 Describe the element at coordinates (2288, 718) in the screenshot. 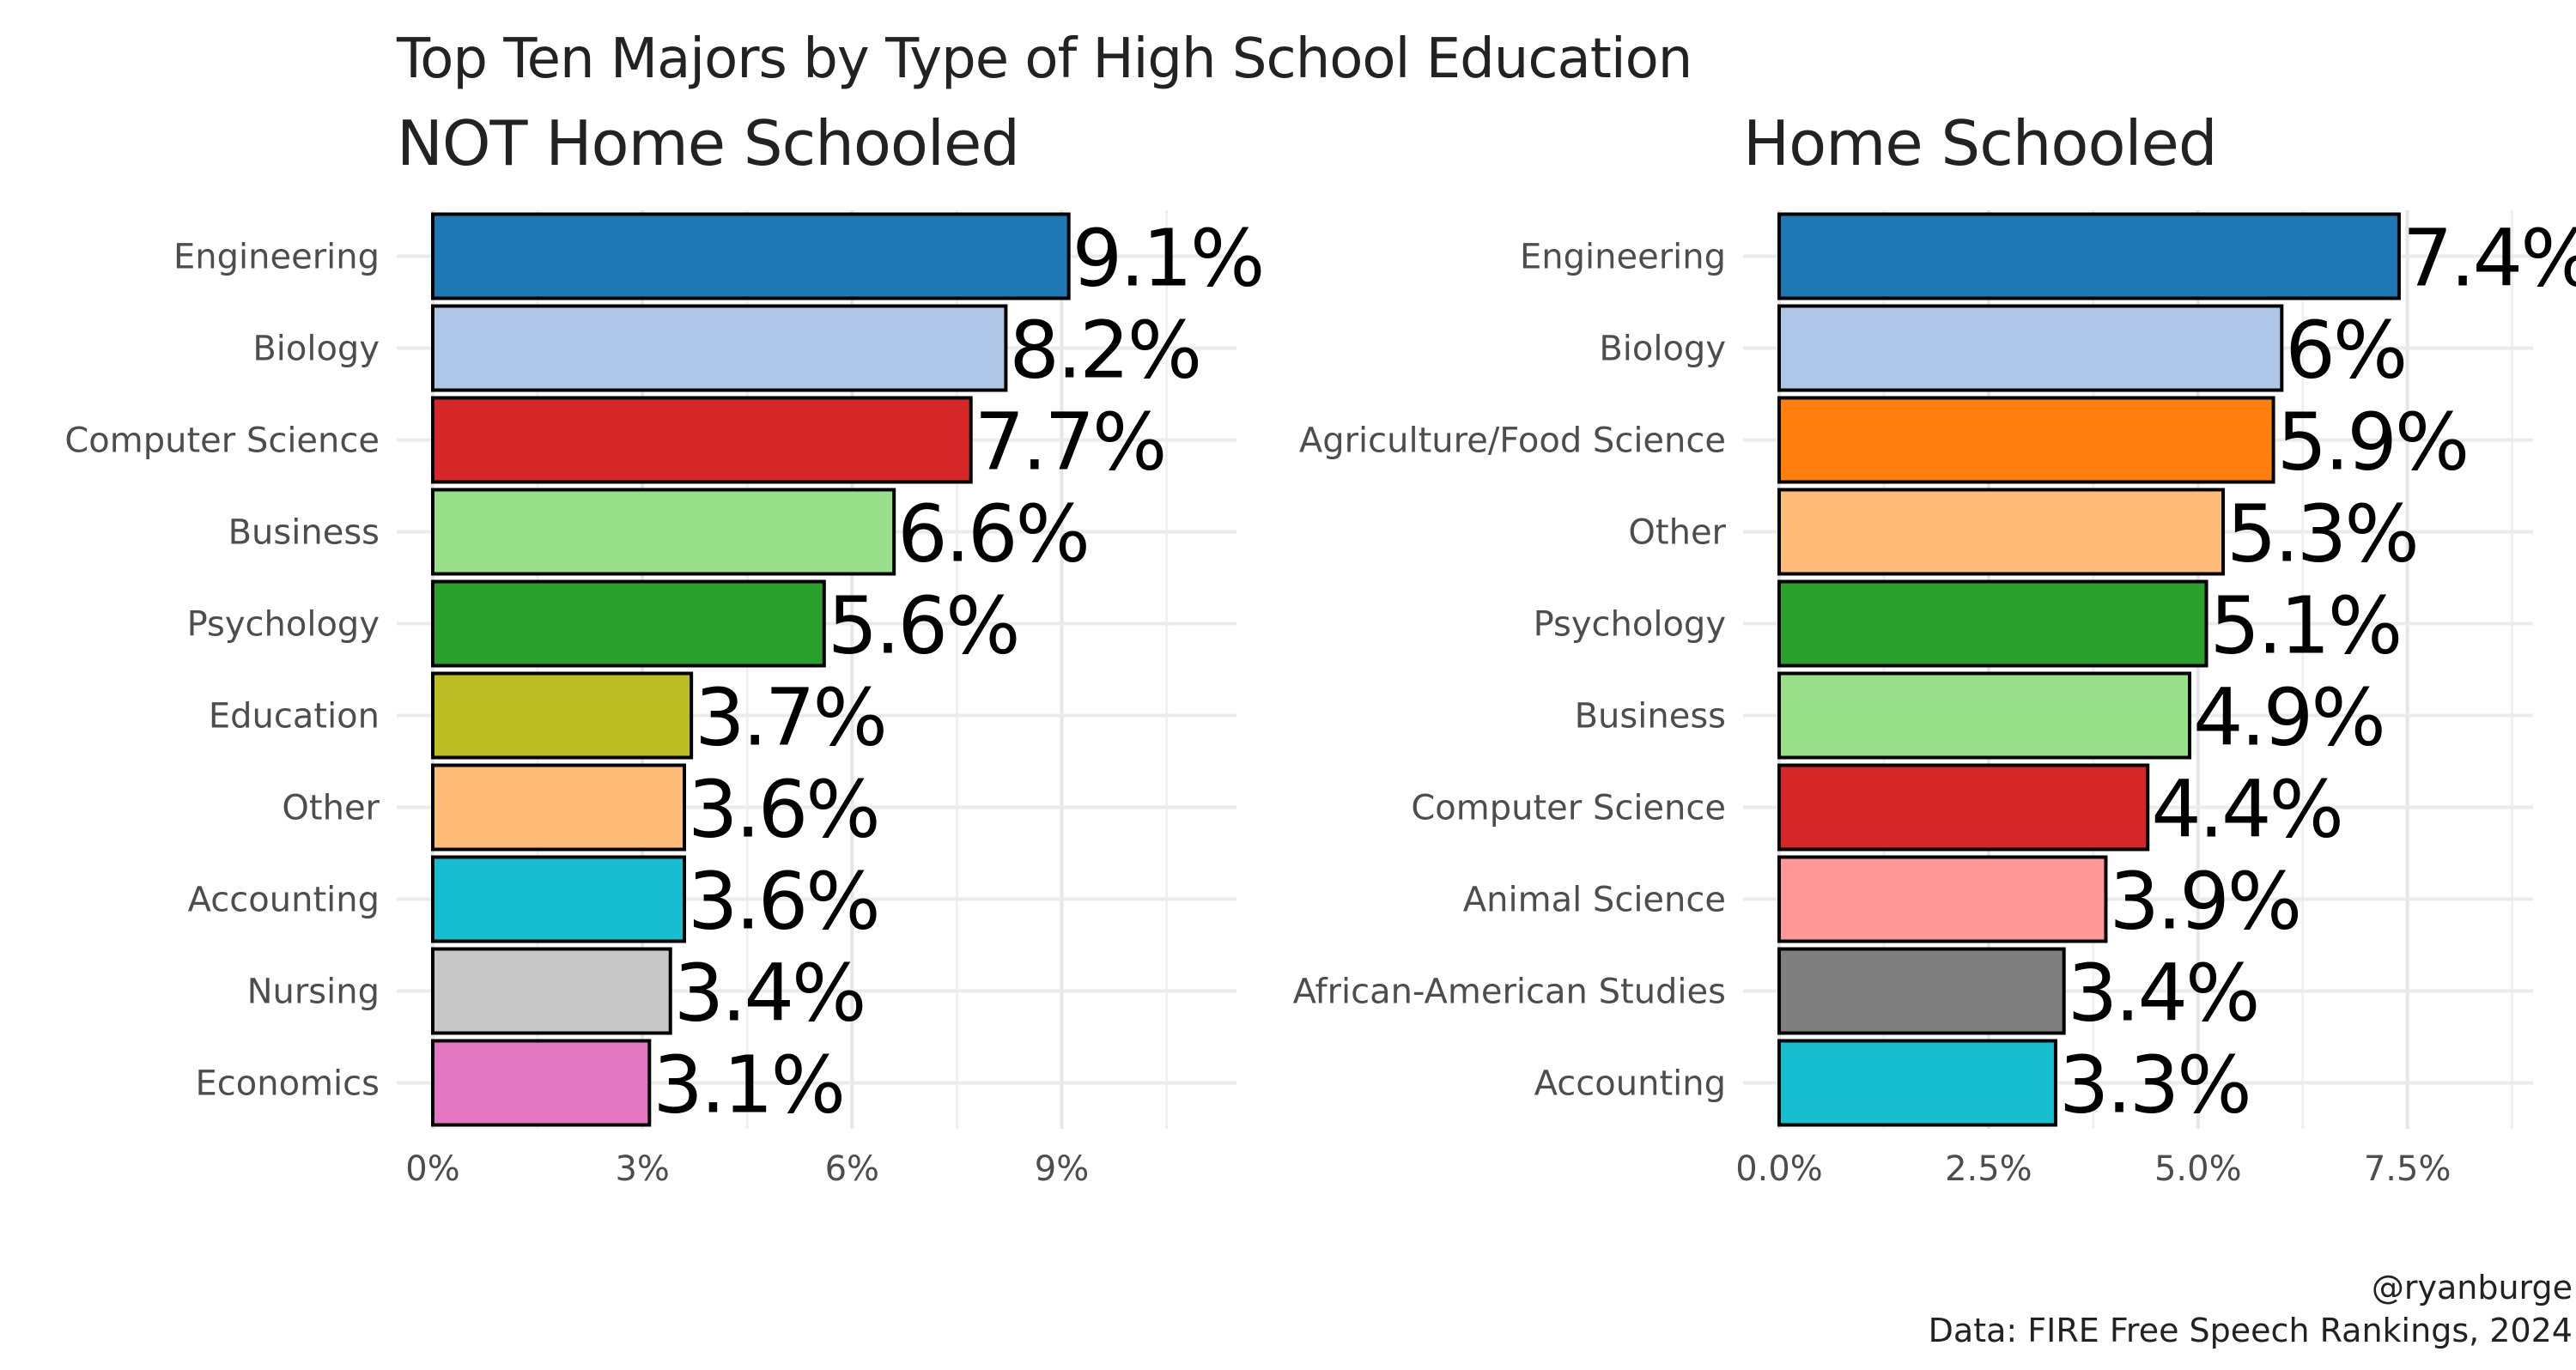

I see `value-label-business: 4.9%` at that location.